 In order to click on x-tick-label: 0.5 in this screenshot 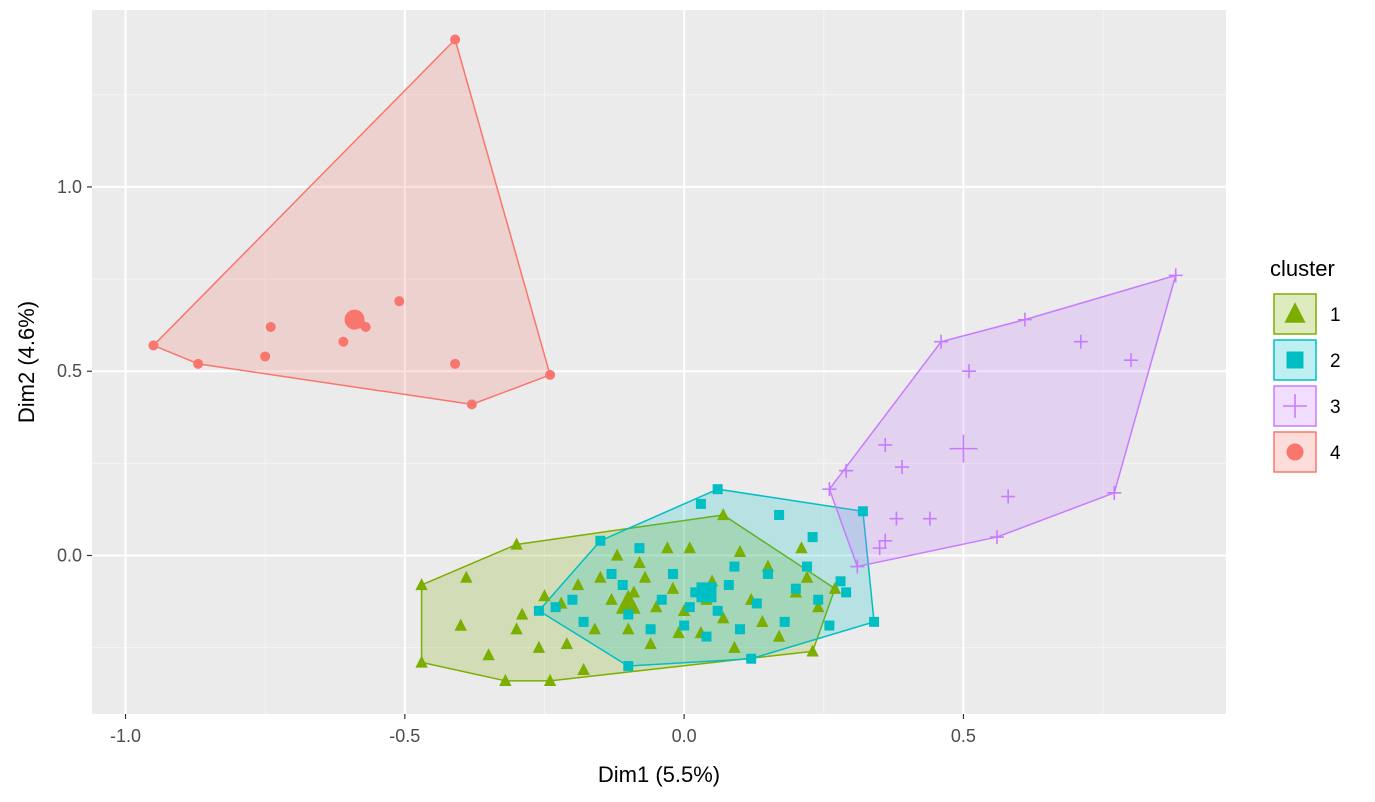, I will do `click(963, 736)`.